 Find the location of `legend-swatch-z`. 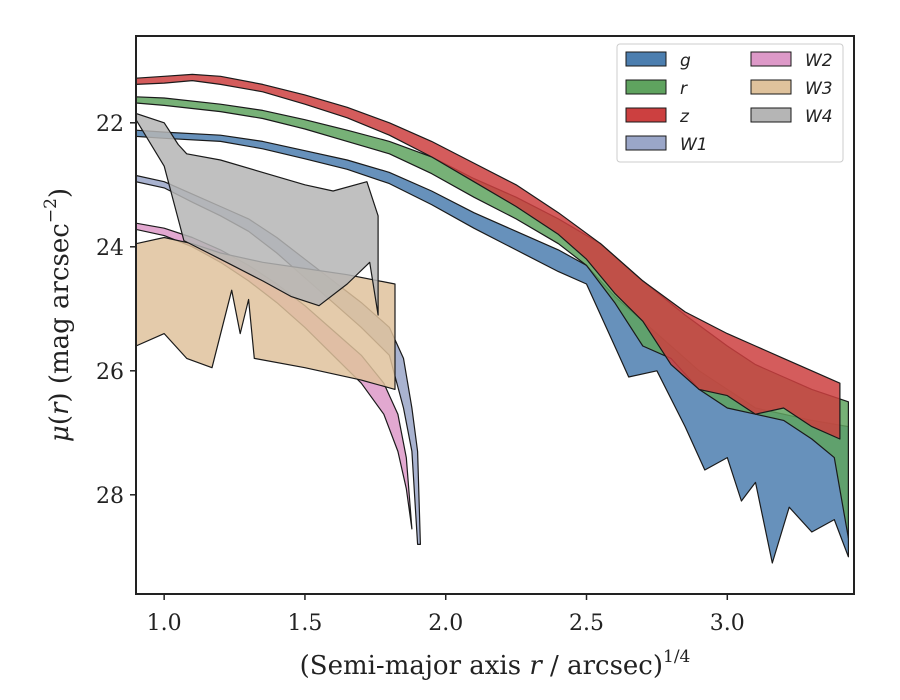

legend-swatch-z is located at coordinates (646, 115).